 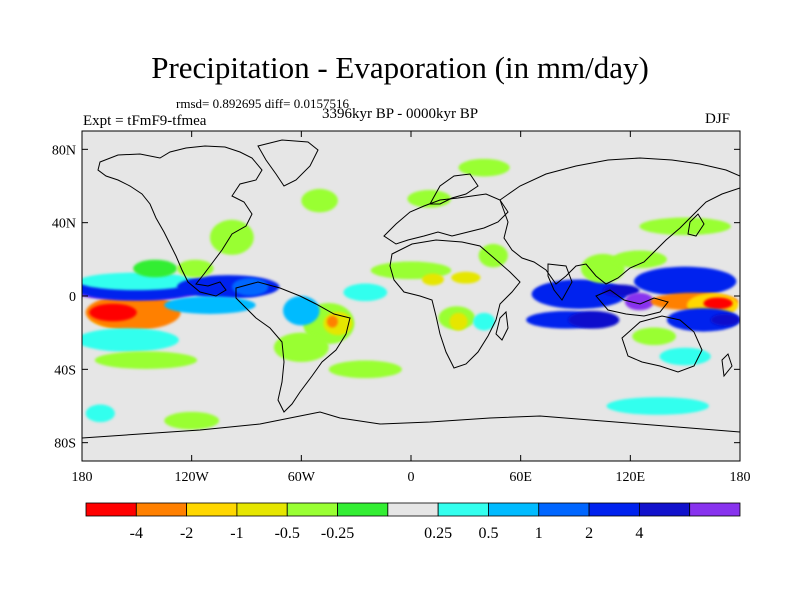 What do you see at coordinates (411, 425) in the screenshot?
I see `coastline-antarctica` at bounding box center [411, 425].